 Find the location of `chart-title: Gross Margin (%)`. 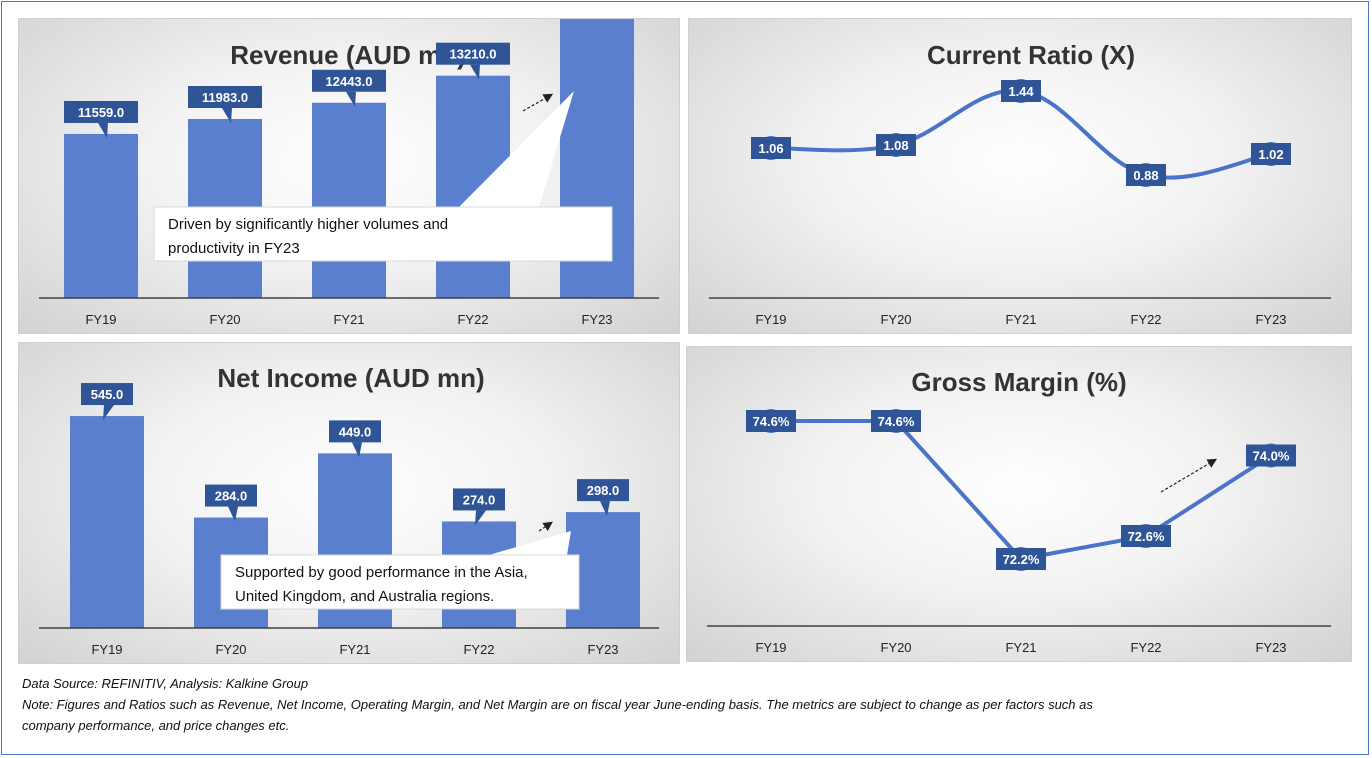

chart-title: Gross Margin (%) is located at coordinates (1018, 382).